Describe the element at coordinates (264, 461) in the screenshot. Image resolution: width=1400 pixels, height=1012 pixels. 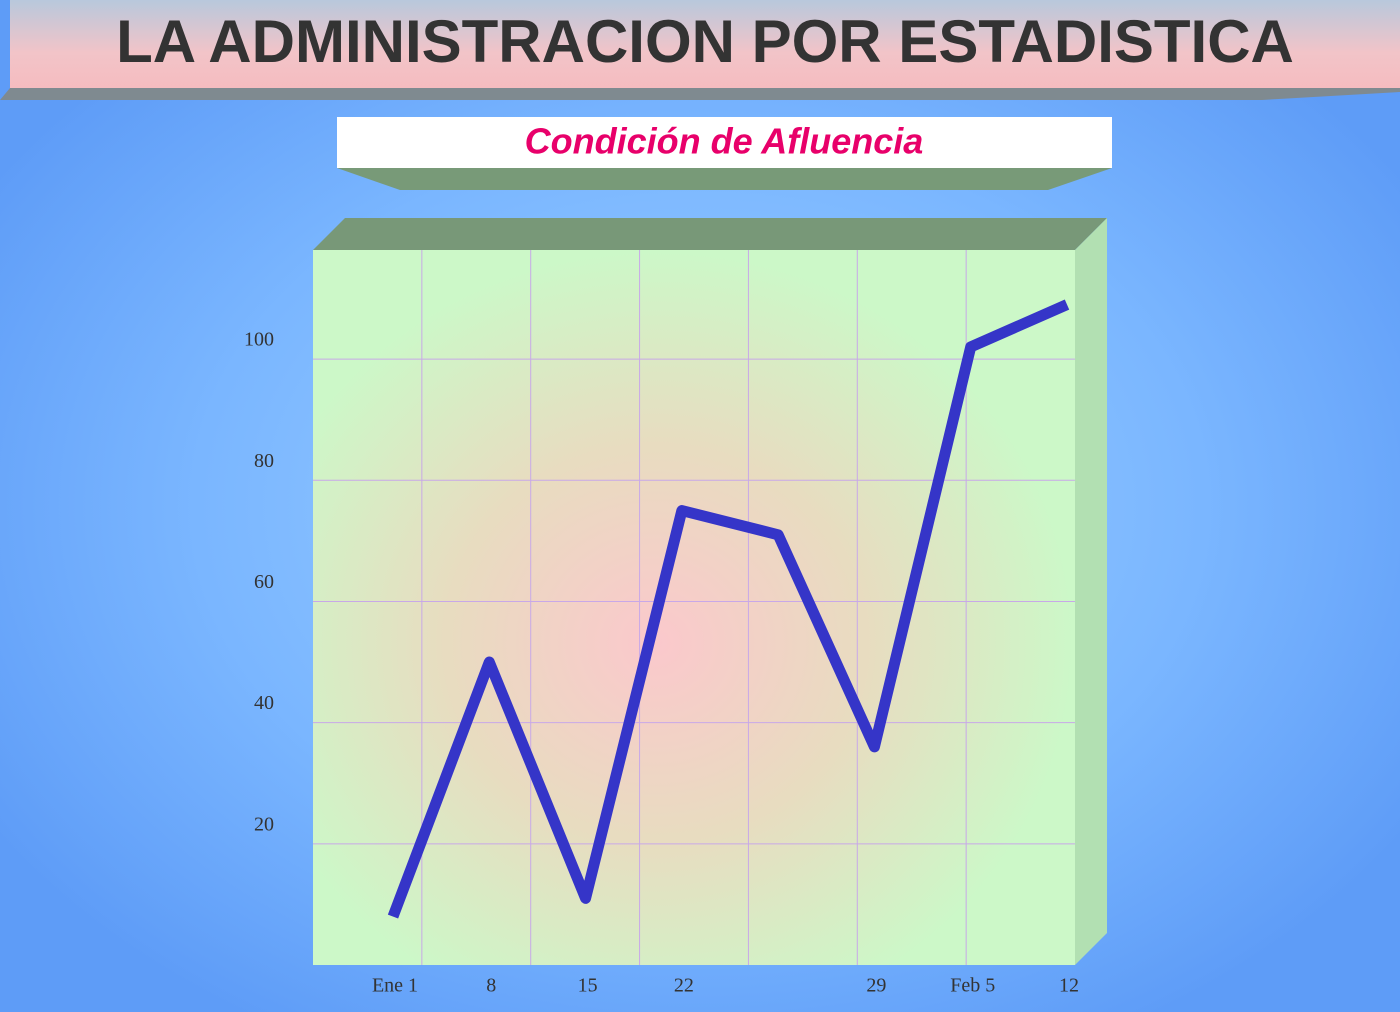
I see `y-tick-label: 80` at that location.